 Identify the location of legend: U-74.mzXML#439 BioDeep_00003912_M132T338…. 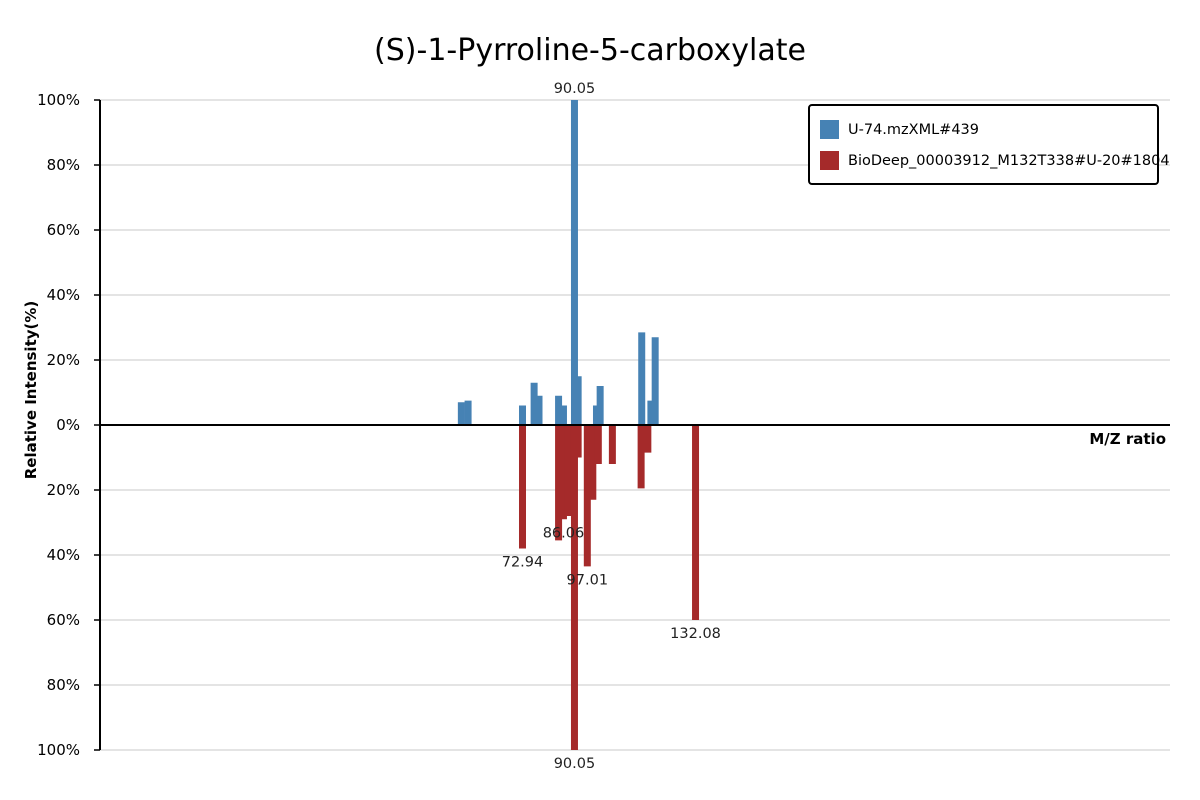
(989, 144).